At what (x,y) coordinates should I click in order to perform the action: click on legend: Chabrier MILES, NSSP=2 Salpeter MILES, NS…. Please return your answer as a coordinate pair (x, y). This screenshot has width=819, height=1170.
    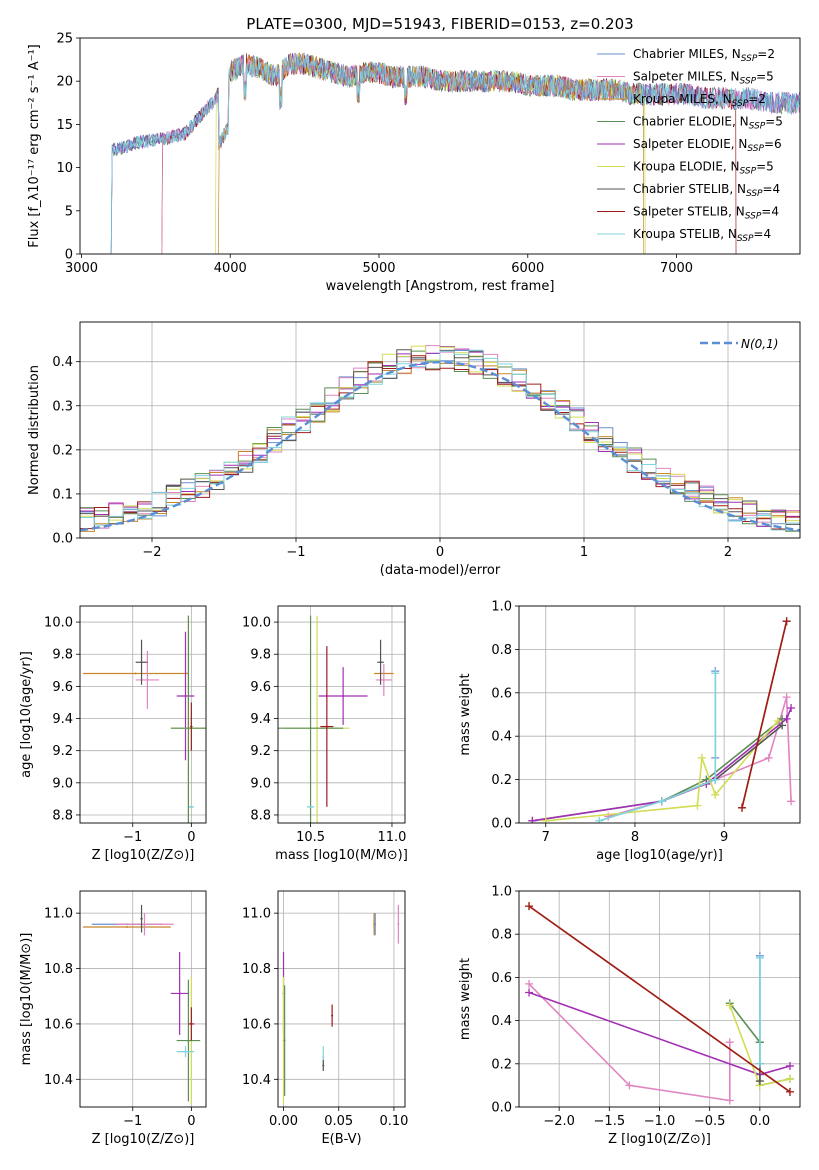
    Looking at the image, I should click on (690, 145).